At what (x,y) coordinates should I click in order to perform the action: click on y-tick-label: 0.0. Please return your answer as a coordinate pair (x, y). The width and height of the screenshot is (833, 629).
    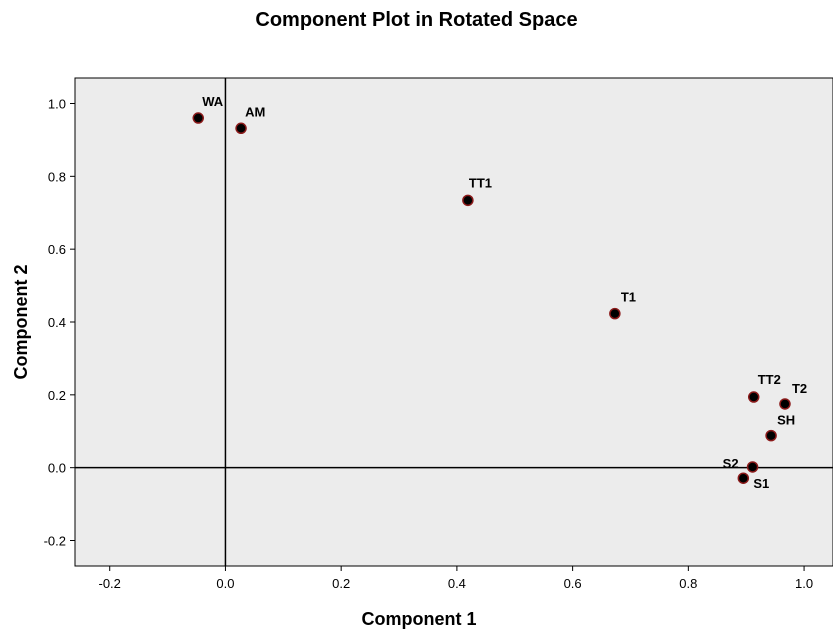
    Looking at the image, I should click on (57, 468).